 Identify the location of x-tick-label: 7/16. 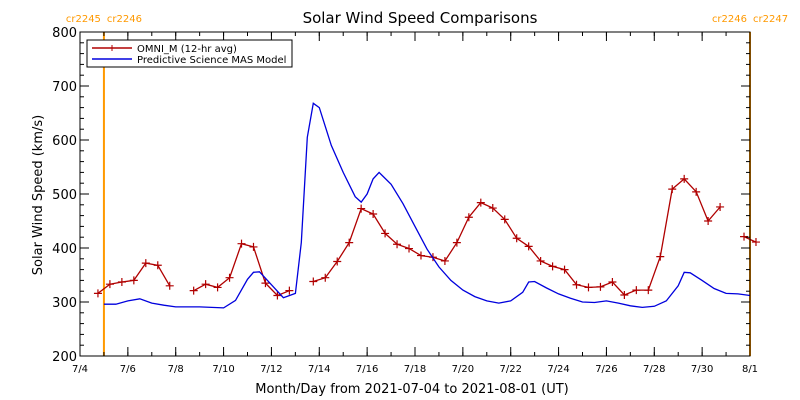
(367, 369).